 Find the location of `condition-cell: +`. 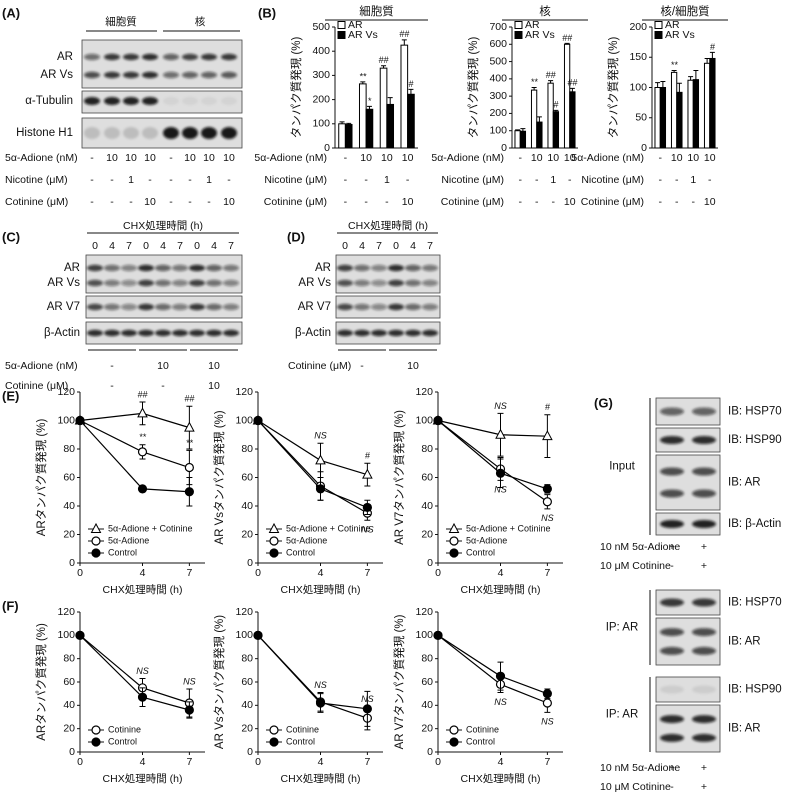

condition-cell: + is located at coordinates (672, 547).